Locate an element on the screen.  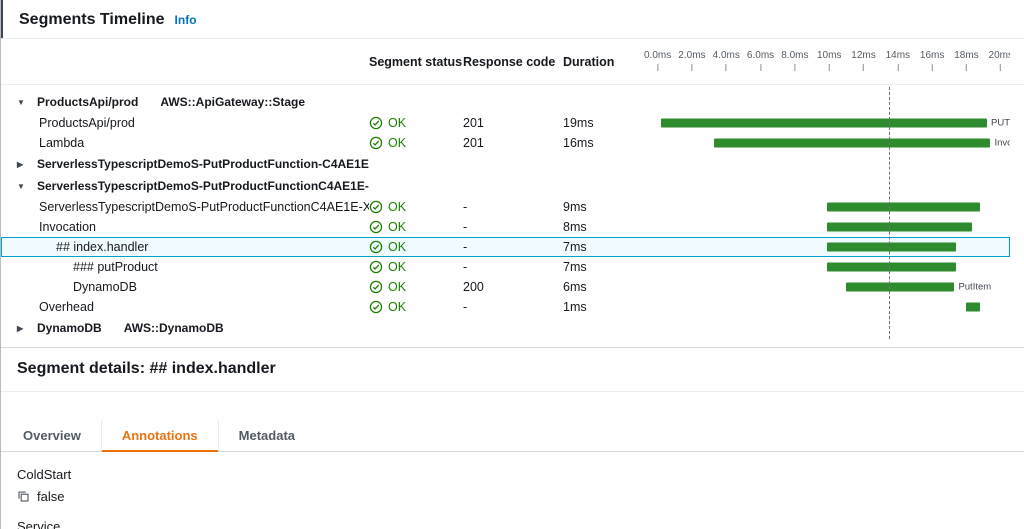
duration-value: 9ms is located at coordinates (575, 207).